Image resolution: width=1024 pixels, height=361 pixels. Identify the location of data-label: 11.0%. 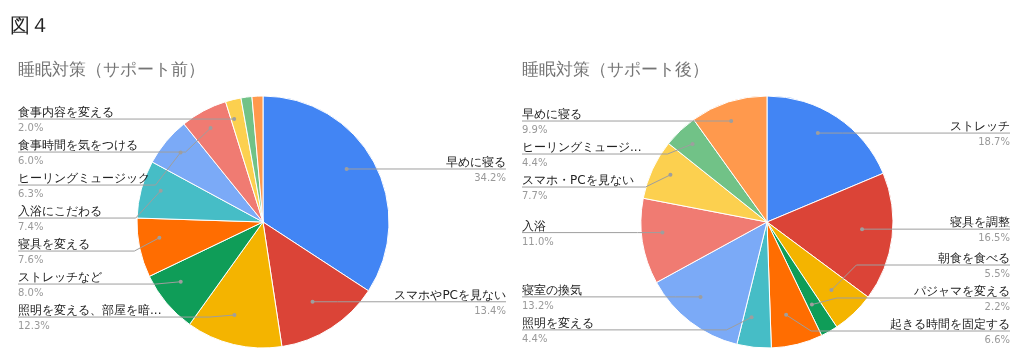
(538, 241).